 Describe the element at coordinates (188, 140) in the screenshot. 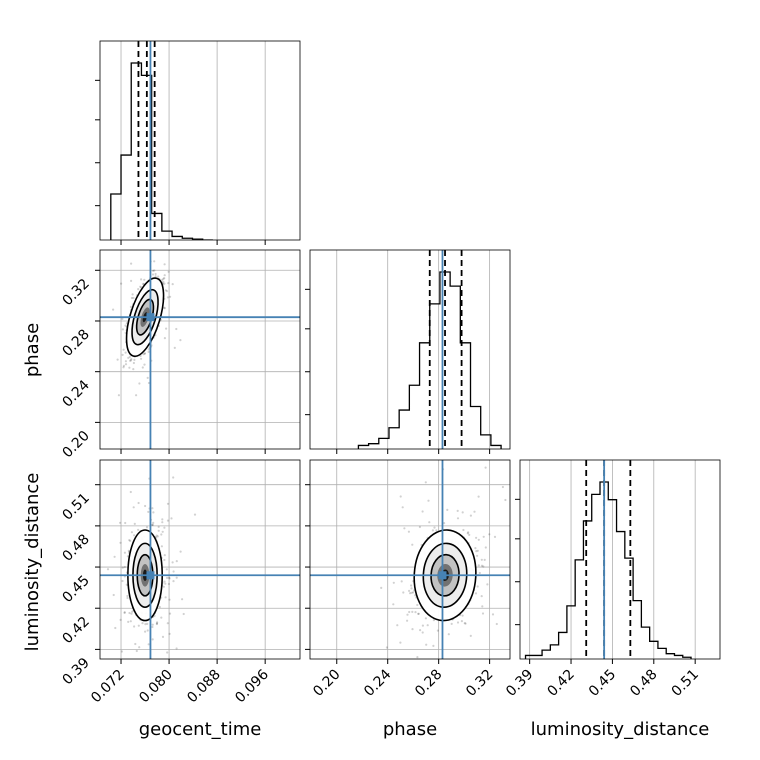

I see `marginal-panel-geocent-time` at that location.